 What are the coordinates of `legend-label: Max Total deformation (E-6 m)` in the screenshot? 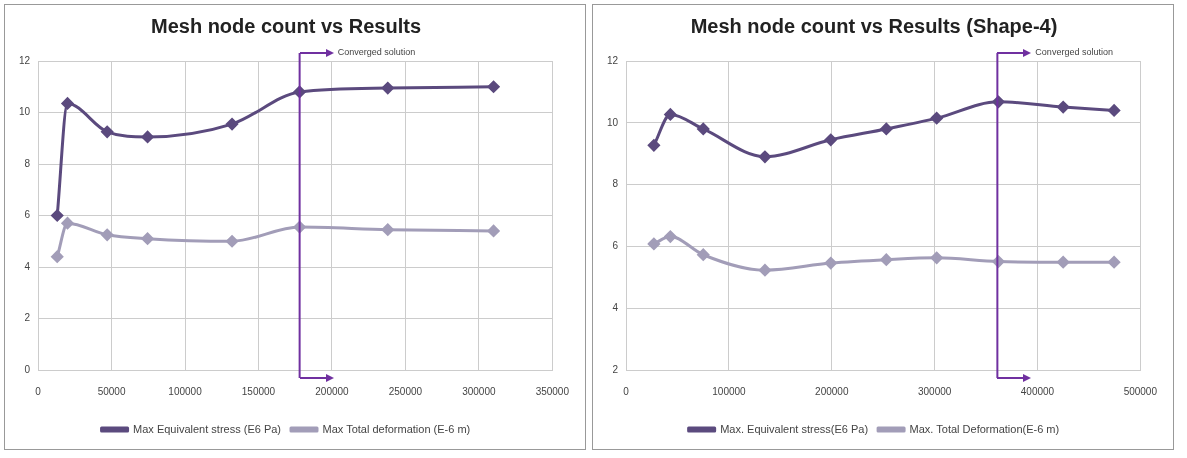 It's located at (396, 428).